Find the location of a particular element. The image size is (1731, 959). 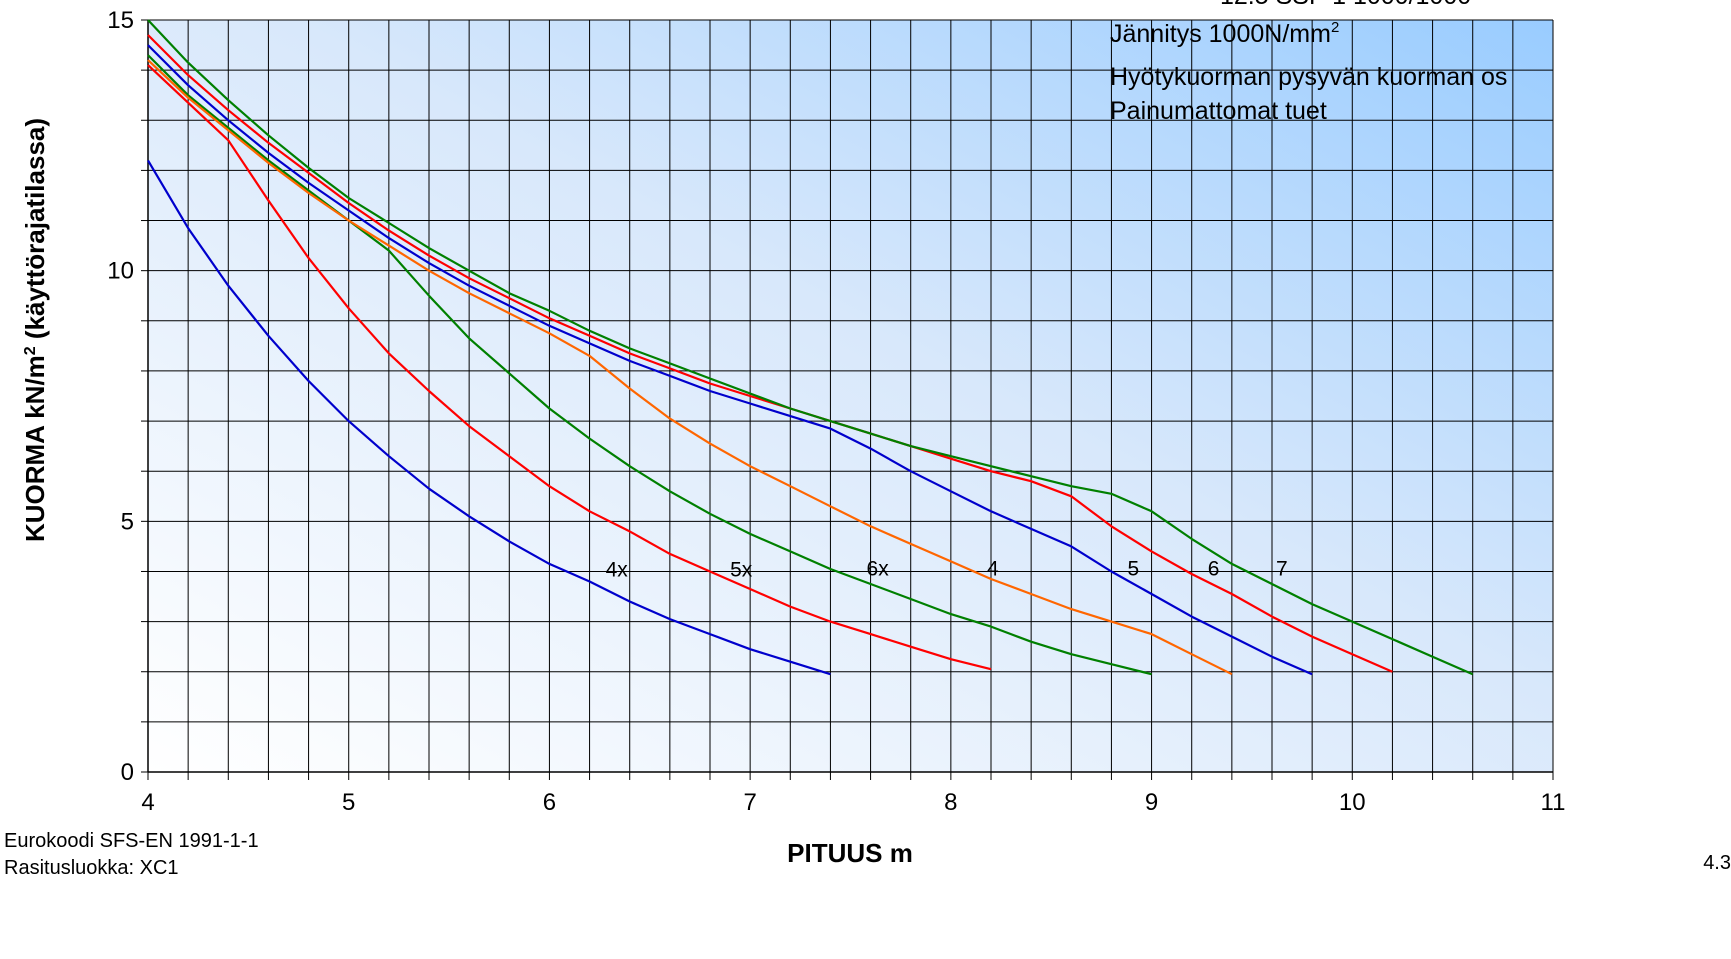

y-tick-label: 15 is located at coordinates (120, 20).